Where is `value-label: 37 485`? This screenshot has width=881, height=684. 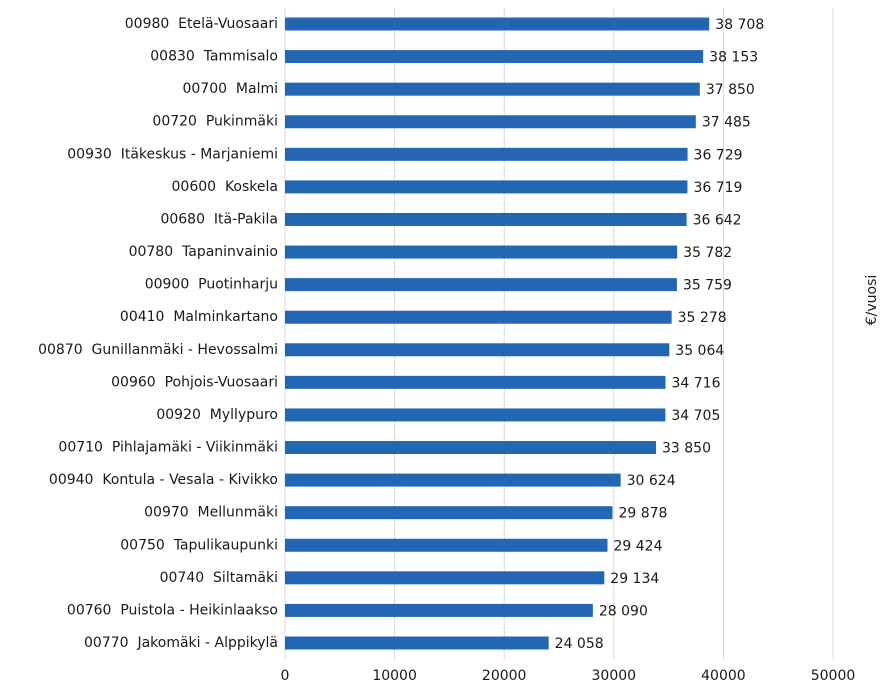
value-label: 37 485 is located at coordinates (726, 123).